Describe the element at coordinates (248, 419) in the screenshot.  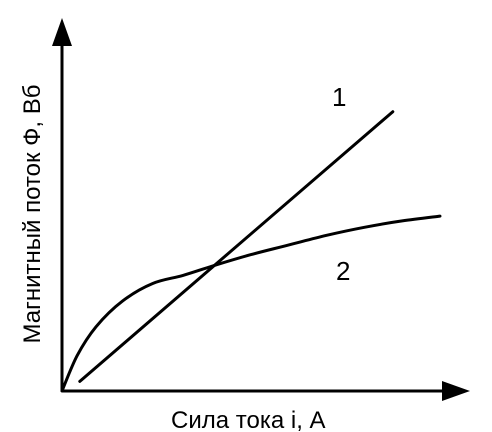
I see `x-axis-label: Сила тока i, А` at that location.